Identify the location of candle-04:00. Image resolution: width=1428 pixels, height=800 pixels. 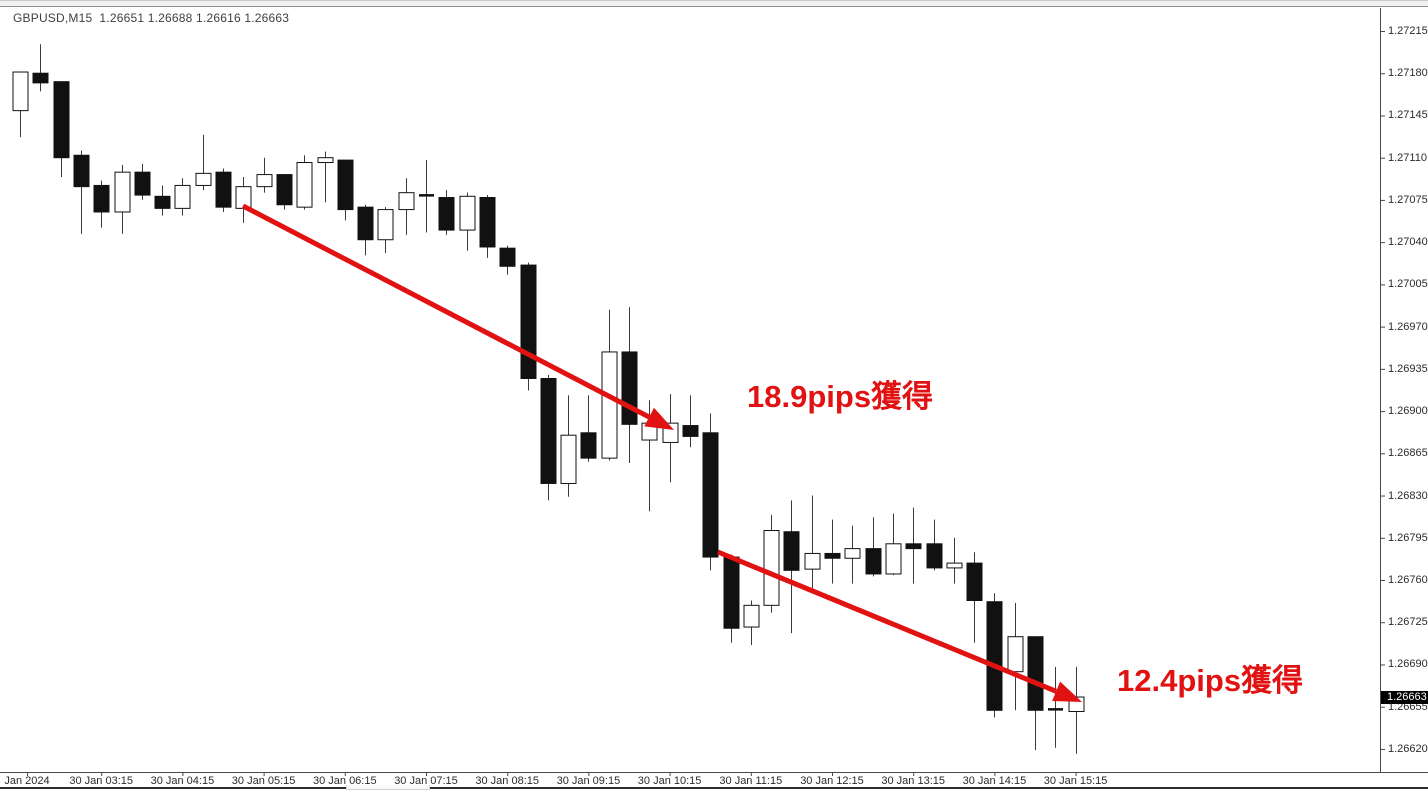
(162, 200).